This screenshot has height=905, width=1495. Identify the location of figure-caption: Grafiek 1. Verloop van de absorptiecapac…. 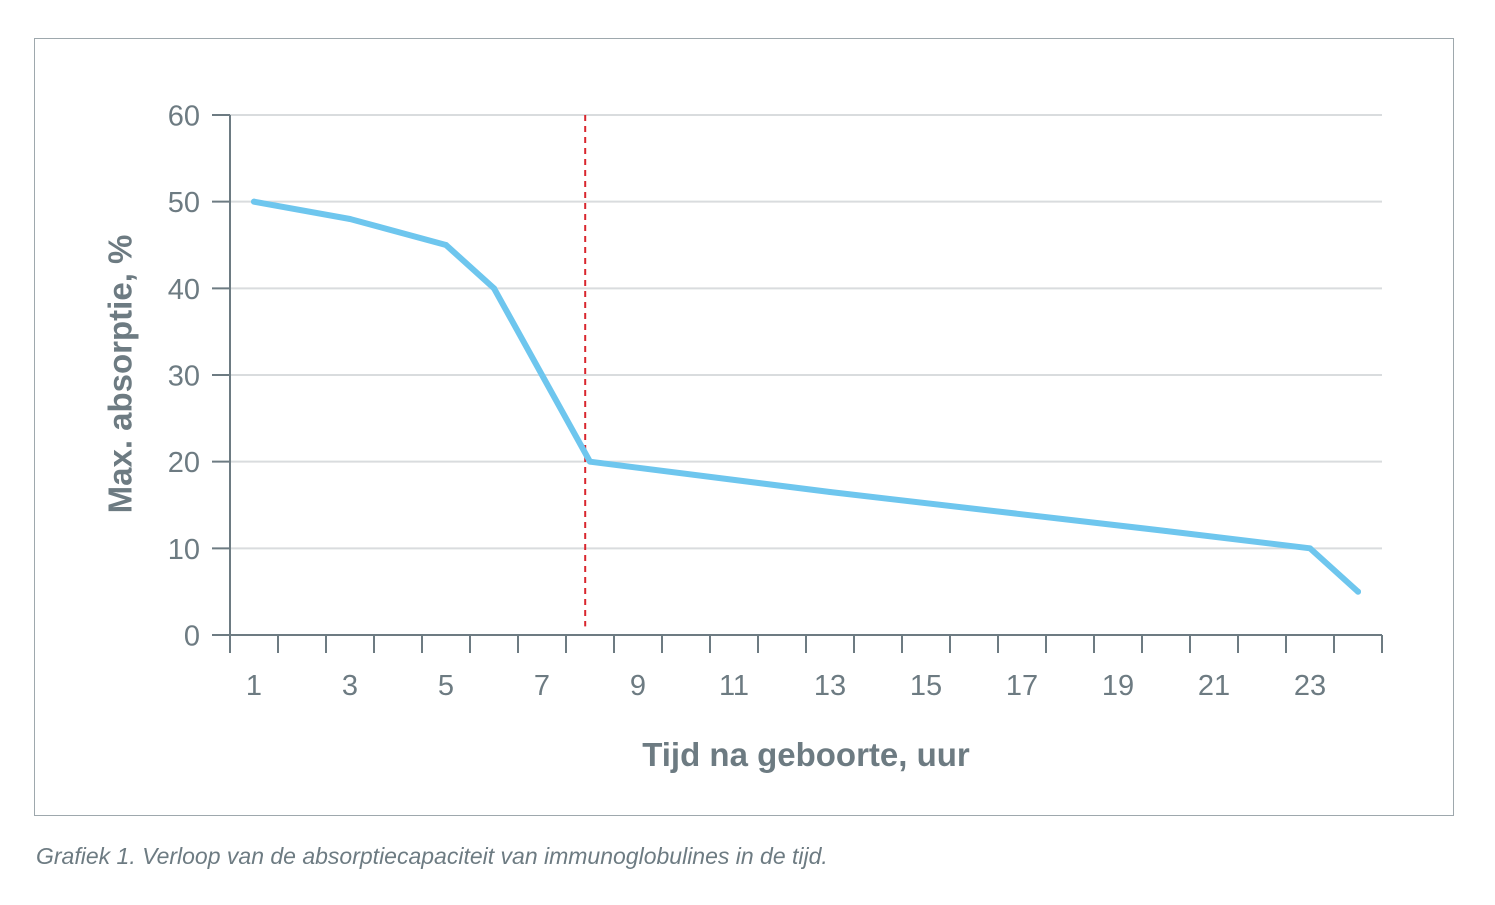
(432, 856).